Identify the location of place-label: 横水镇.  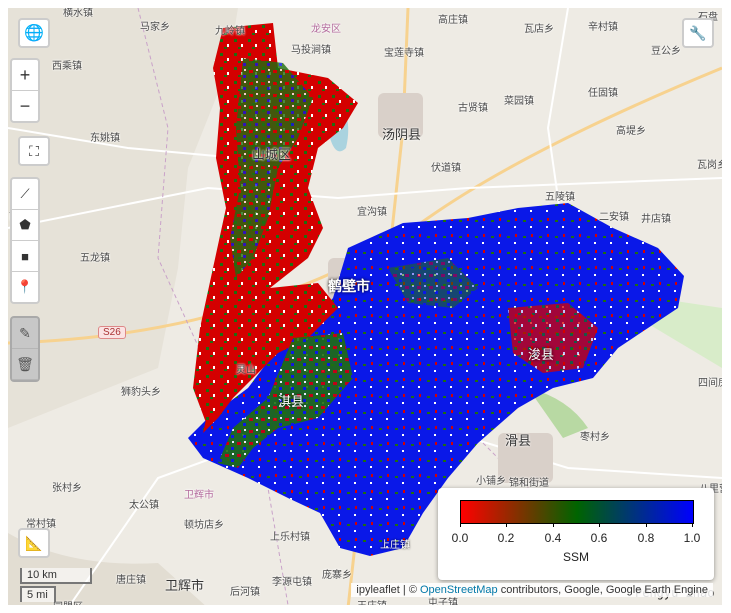
(78, 13).